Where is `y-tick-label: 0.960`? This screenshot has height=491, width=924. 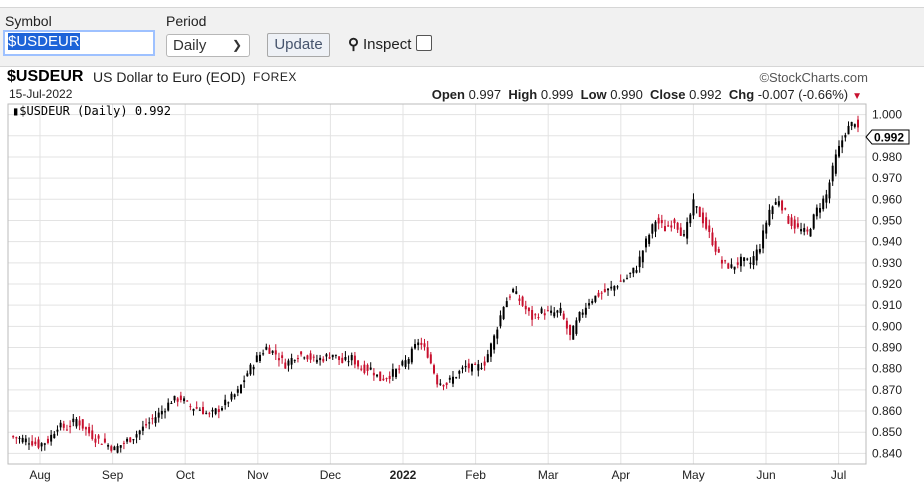
y-tick-label: 0.960 is located at coordinates (887, 199).